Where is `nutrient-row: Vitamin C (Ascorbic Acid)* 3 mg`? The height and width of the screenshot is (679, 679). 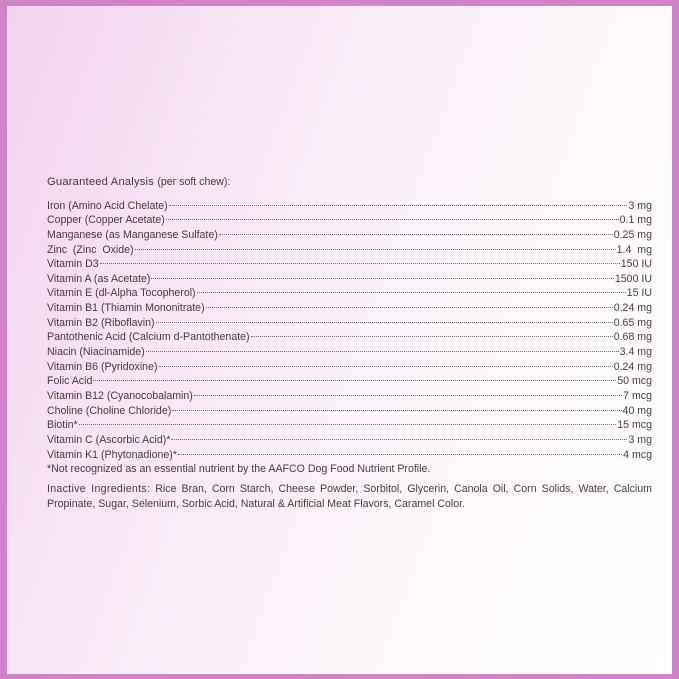 nutrient-row: Vitamin C (Ascorbic Acid)* 3 mg is located at coordinates (349, 437).